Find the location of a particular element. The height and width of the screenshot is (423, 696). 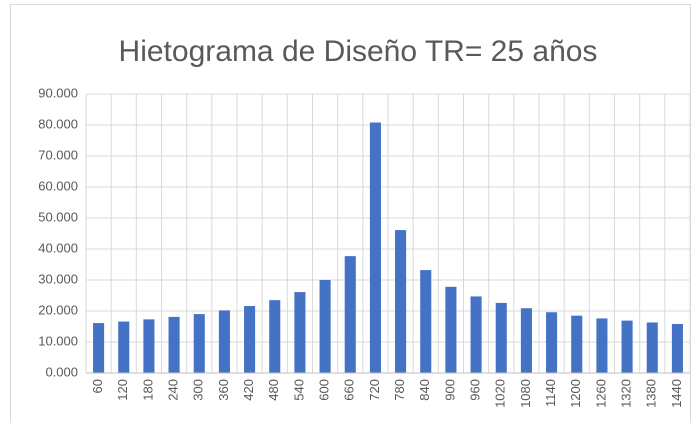

x-tick-label: 960 is located at coordinates (475, 390).